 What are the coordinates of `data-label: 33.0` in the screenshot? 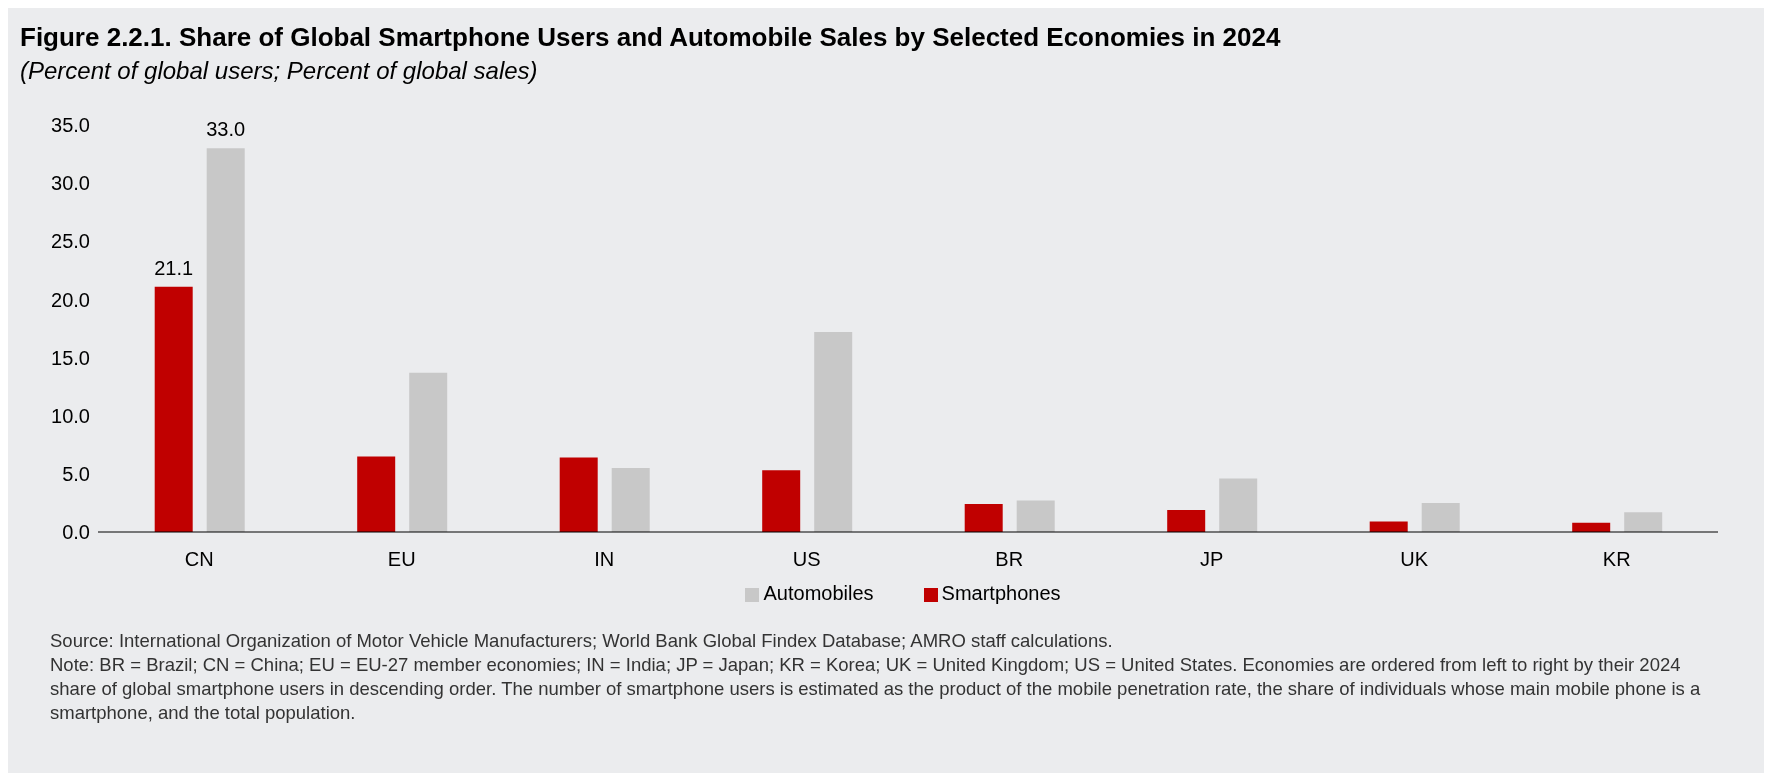 It's located at (226, 129).